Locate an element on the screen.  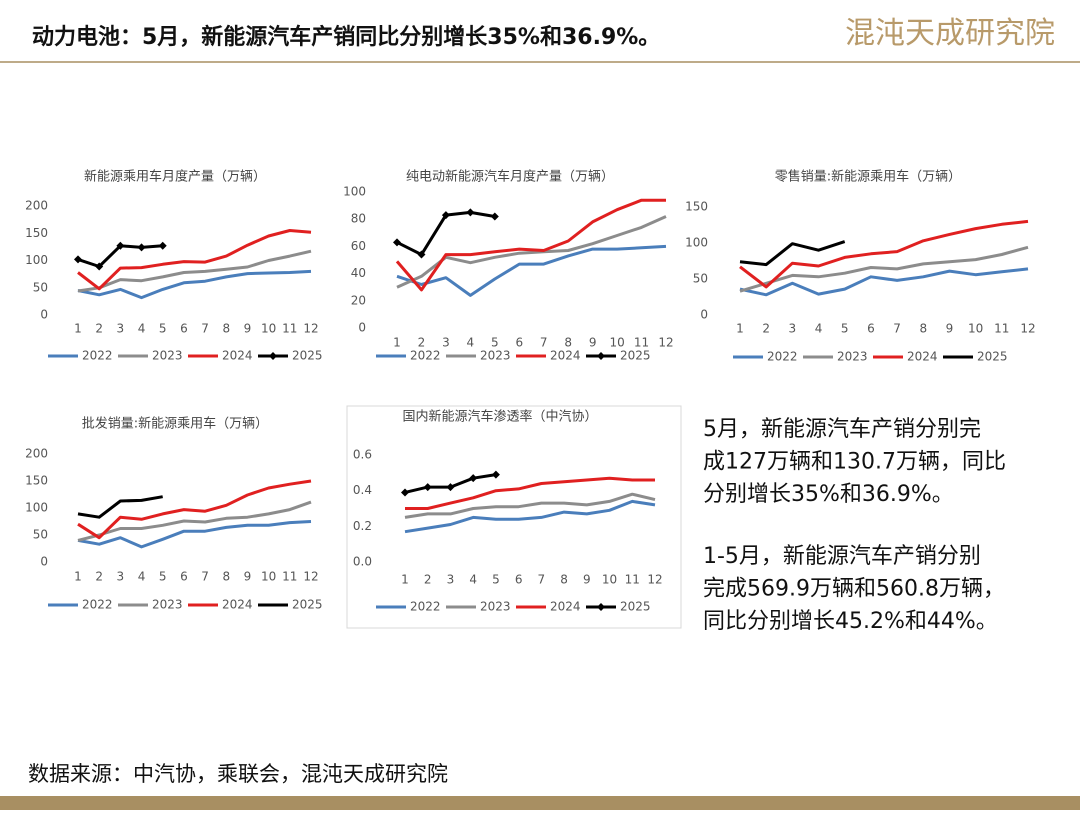
legend-label: 2022 is located at coordinates (97, 356).